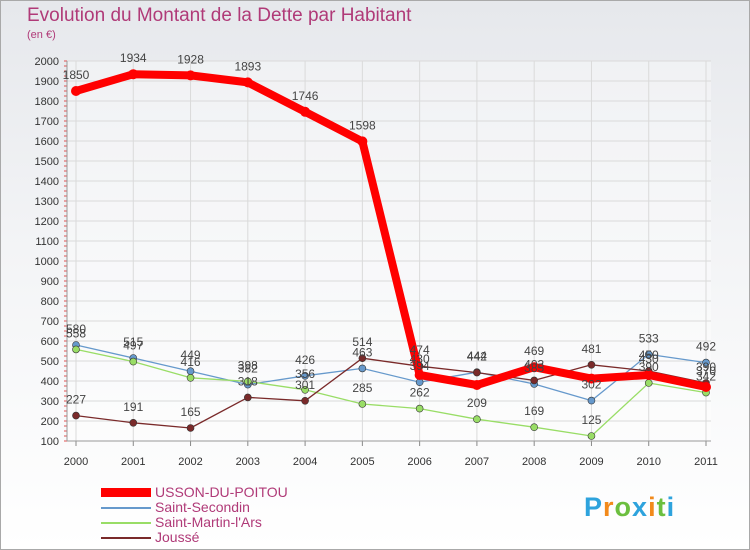  I want to click on y-tick-label: 100, so click(50, 442).